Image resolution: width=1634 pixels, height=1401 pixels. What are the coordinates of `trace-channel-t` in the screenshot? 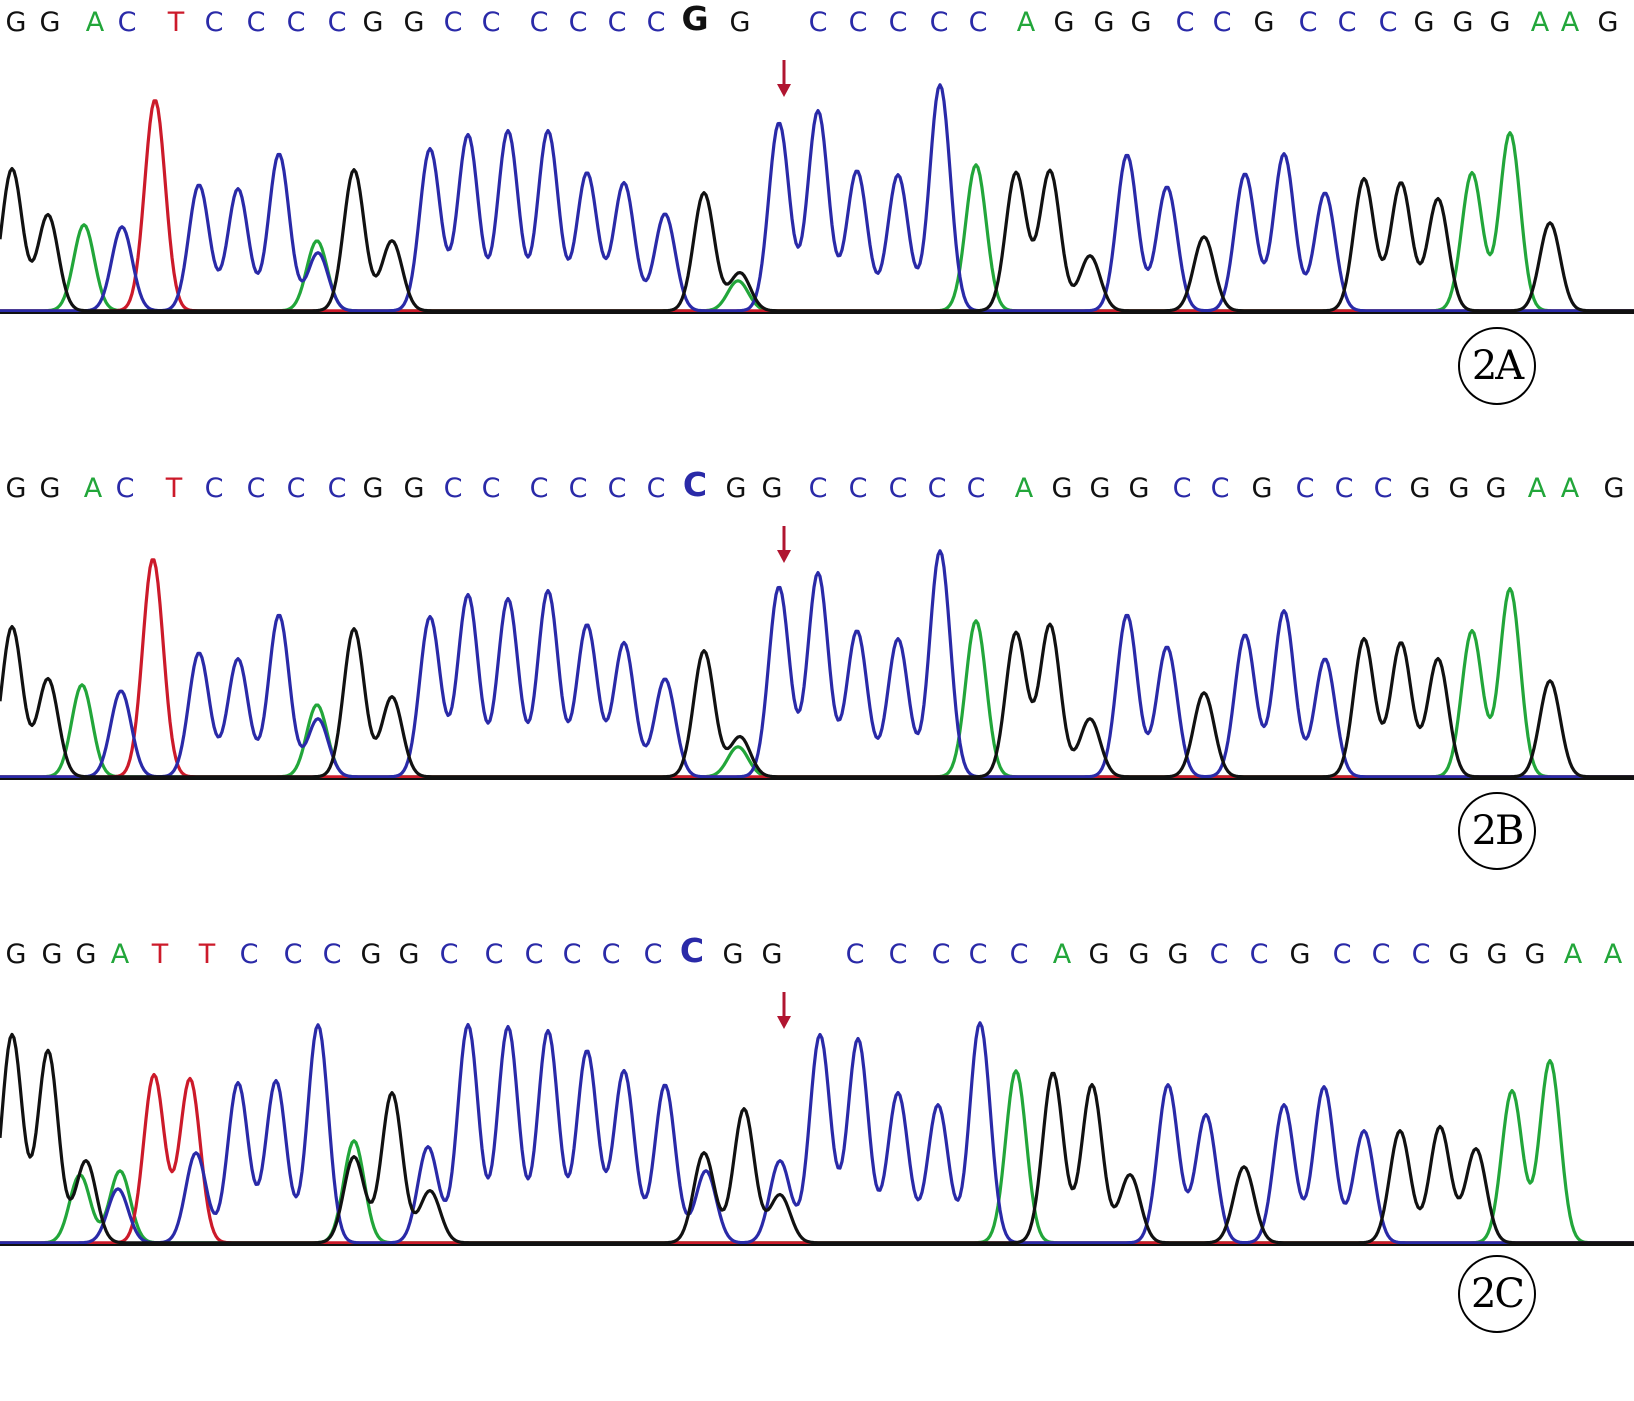 It's located at (817, 1158).